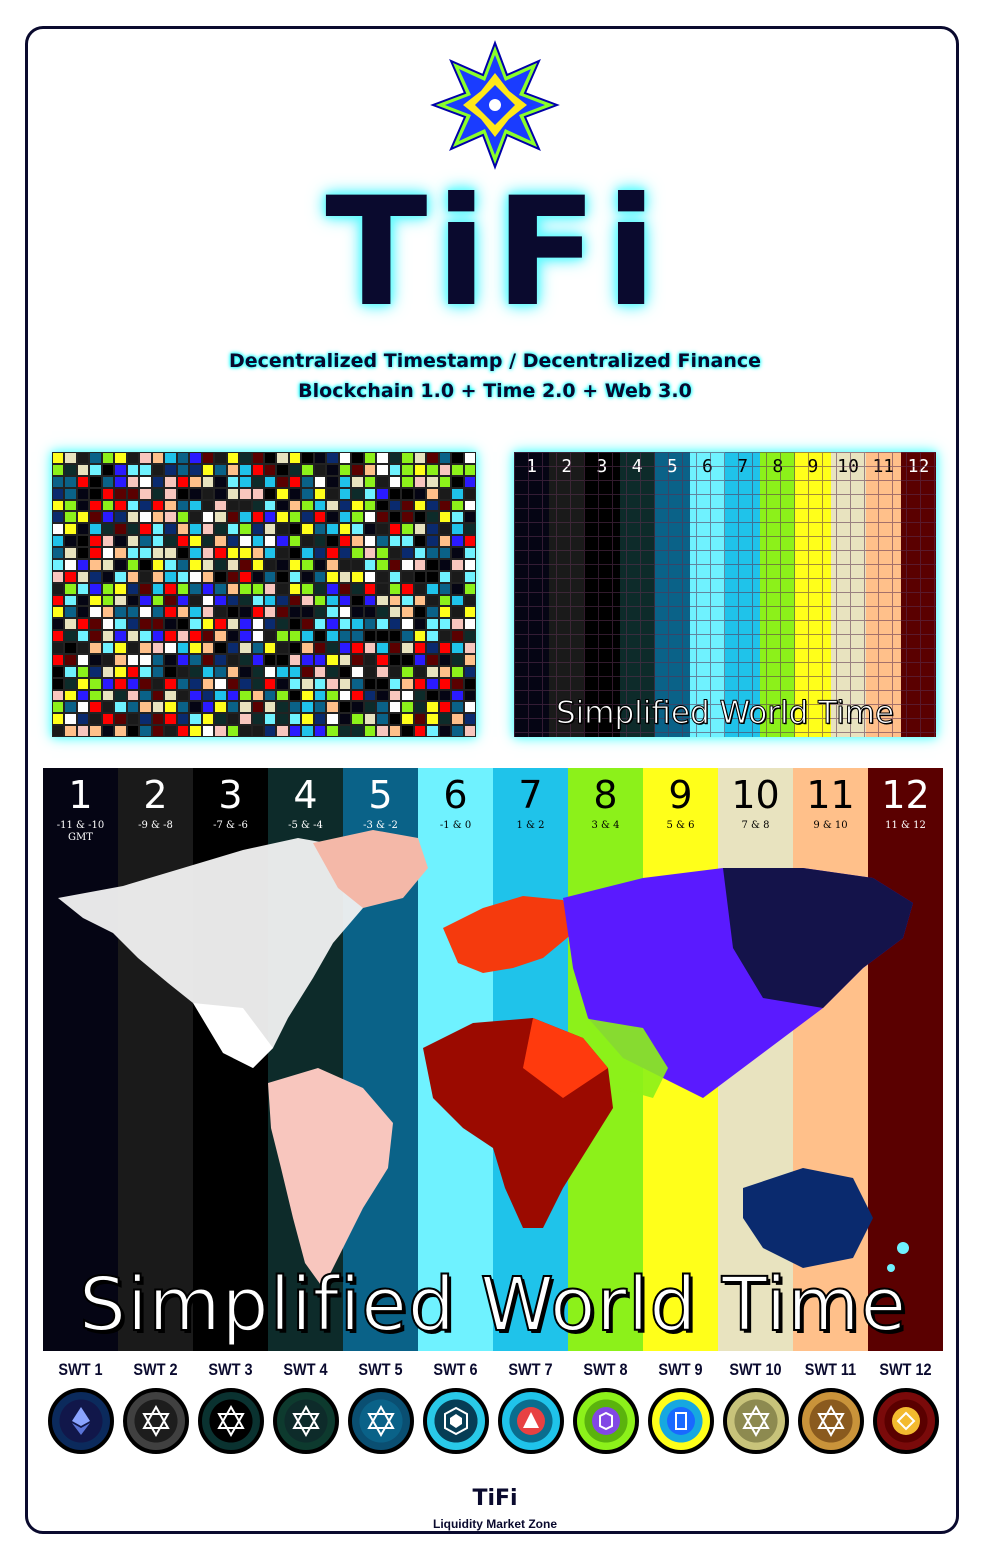 Image resolution: width=990 pixels, height=1560 pixels. What do you see at coordinates (80, 1408) in the screenshot?
I see `swt-token: SWT 1` at bounding box center [80, 1408].